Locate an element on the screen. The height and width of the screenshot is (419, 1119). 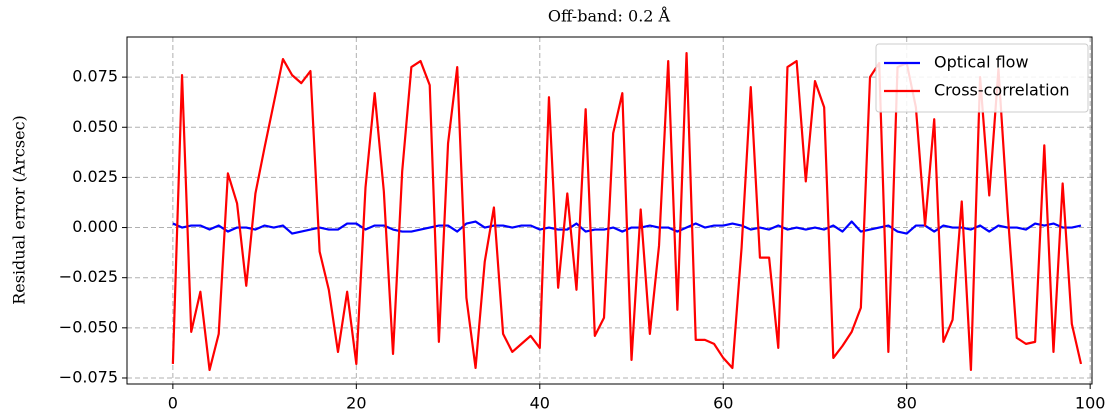
legend-label: Optical flow is located at coordinates (981, 62).